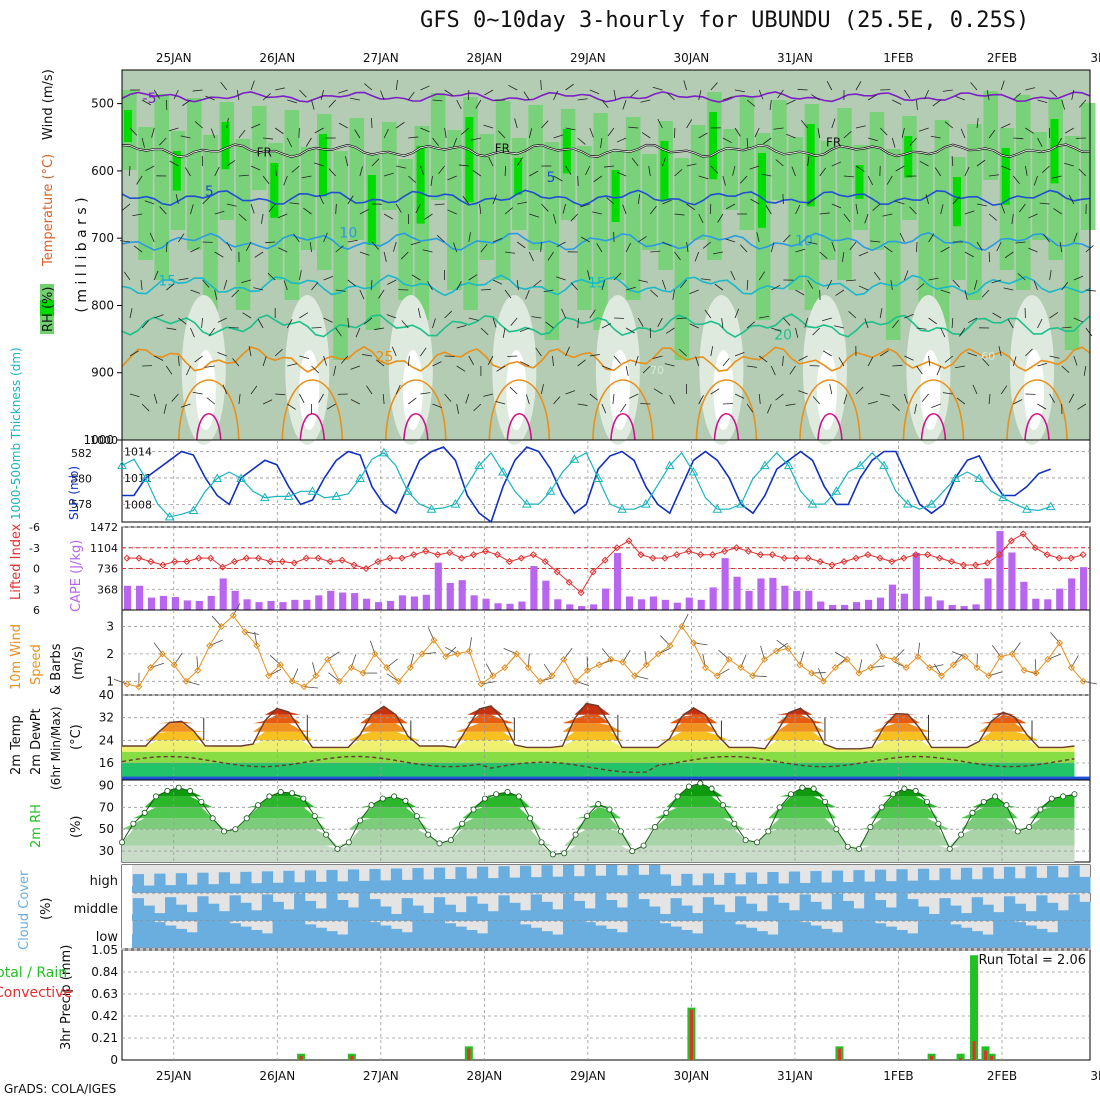 This screenshot has width=1100, height=1100. What do you see at coordinates (167, 281) in the screenshot?
I see `isotherm-label: 15` at bounding box center [167, 281].